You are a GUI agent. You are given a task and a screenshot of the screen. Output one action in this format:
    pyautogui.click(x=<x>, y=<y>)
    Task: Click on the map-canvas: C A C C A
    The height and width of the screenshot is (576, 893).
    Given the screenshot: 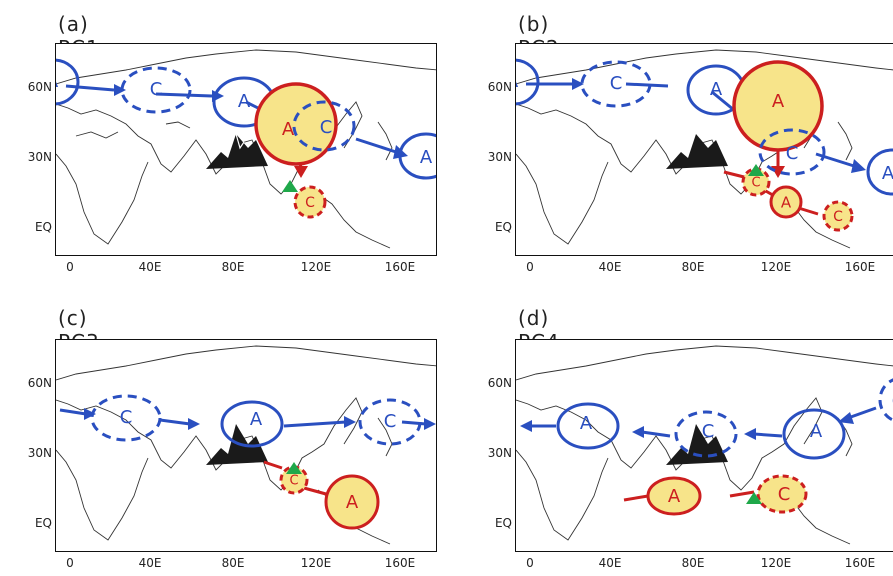 What is the action you would take?
    pyautogui.click(x=246, y=445)
    